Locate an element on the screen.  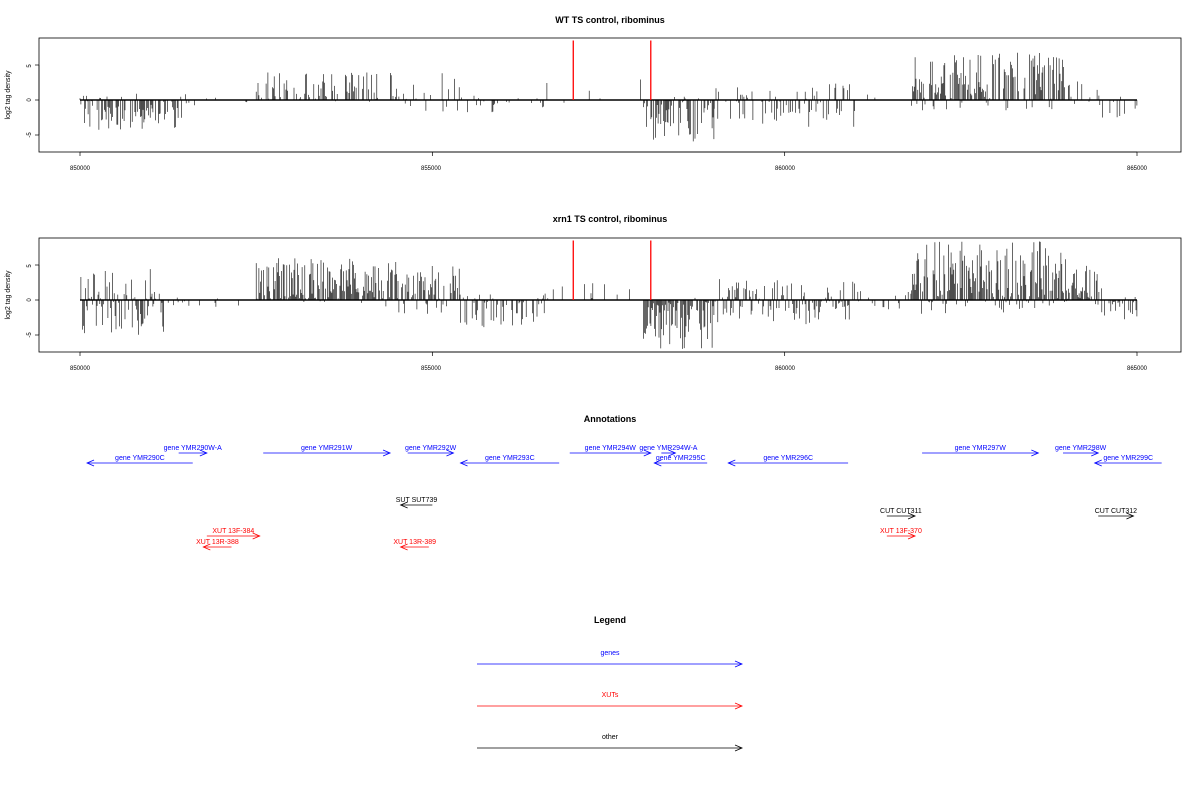
wt-track-title: WT TS control, ribominus is located at coordinates (610, 20).